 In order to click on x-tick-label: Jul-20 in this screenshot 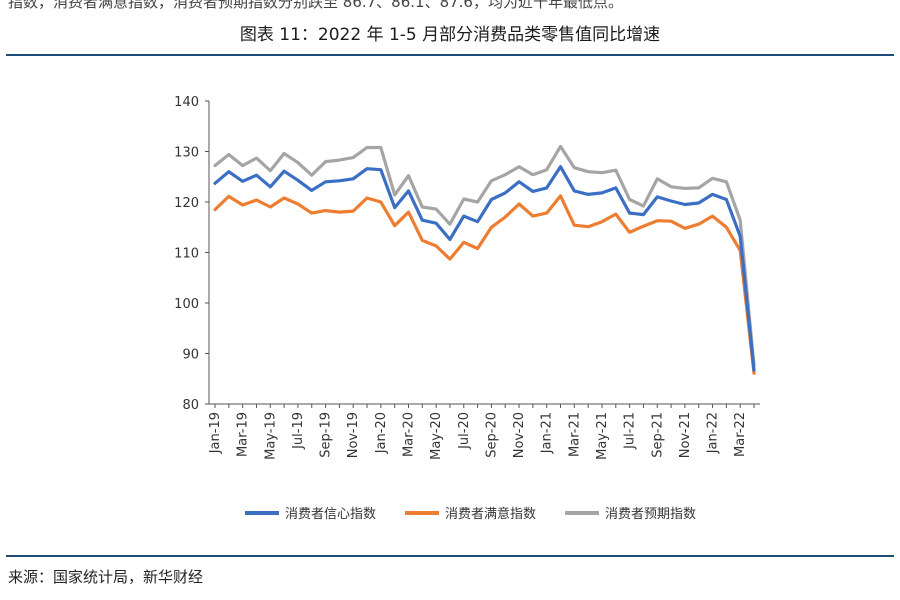, I will do `click(464, 431)`.